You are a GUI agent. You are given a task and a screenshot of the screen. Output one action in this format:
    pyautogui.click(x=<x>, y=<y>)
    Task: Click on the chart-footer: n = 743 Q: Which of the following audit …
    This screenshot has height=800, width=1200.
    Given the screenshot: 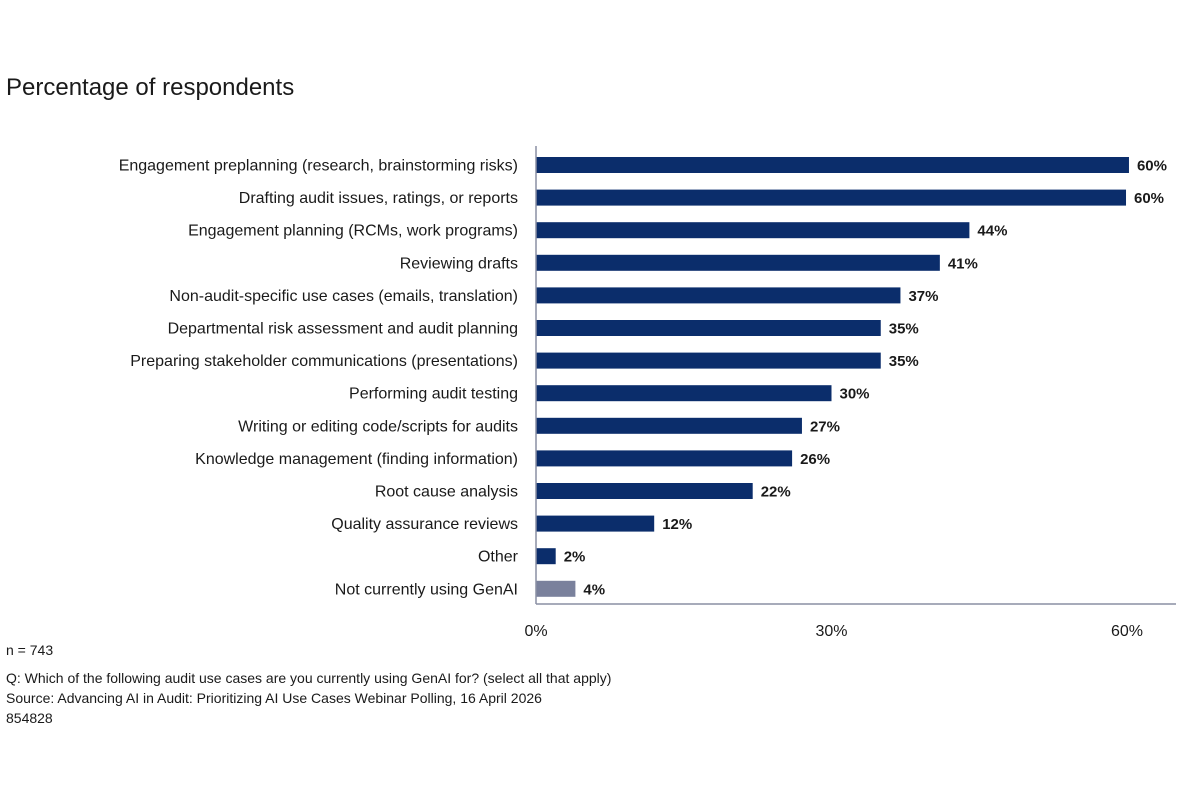 What is the action you would take?
    pyautogui.click(x=308, y=684)
    